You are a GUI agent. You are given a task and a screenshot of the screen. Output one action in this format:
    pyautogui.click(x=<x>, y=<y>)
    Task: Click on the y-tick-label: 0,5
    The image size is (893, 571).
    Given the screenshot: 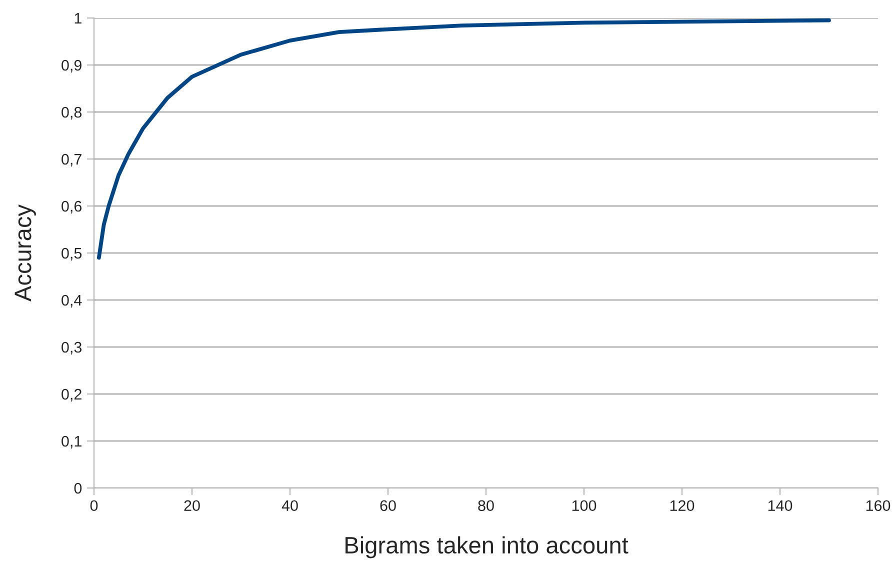 What is the action you would take?
    pyautogui.click(x=72, y=254)
    